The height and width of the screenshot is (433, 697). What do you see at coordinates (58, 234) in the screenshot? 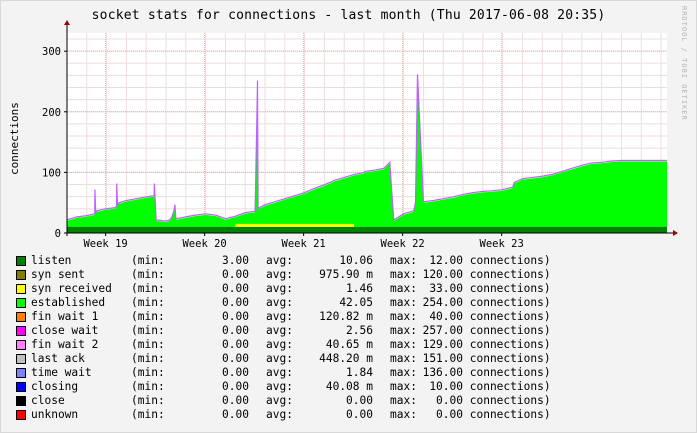
I see `y-tick-label: 0` at bounding box center [58, 234].